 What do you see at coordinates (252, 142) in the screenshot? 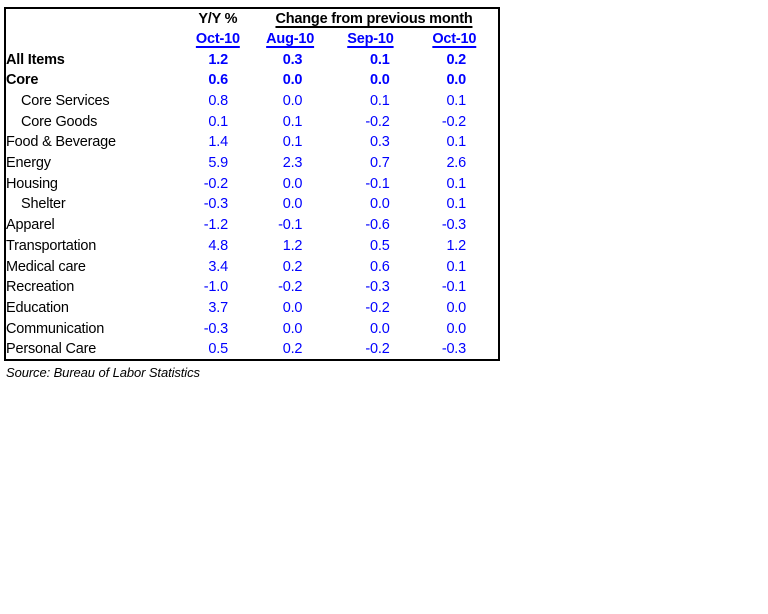
I see `table-row-food-beverage: Food & Beverage 1.4 0.1 0.3 0.1` at bounding box center [252, 142].